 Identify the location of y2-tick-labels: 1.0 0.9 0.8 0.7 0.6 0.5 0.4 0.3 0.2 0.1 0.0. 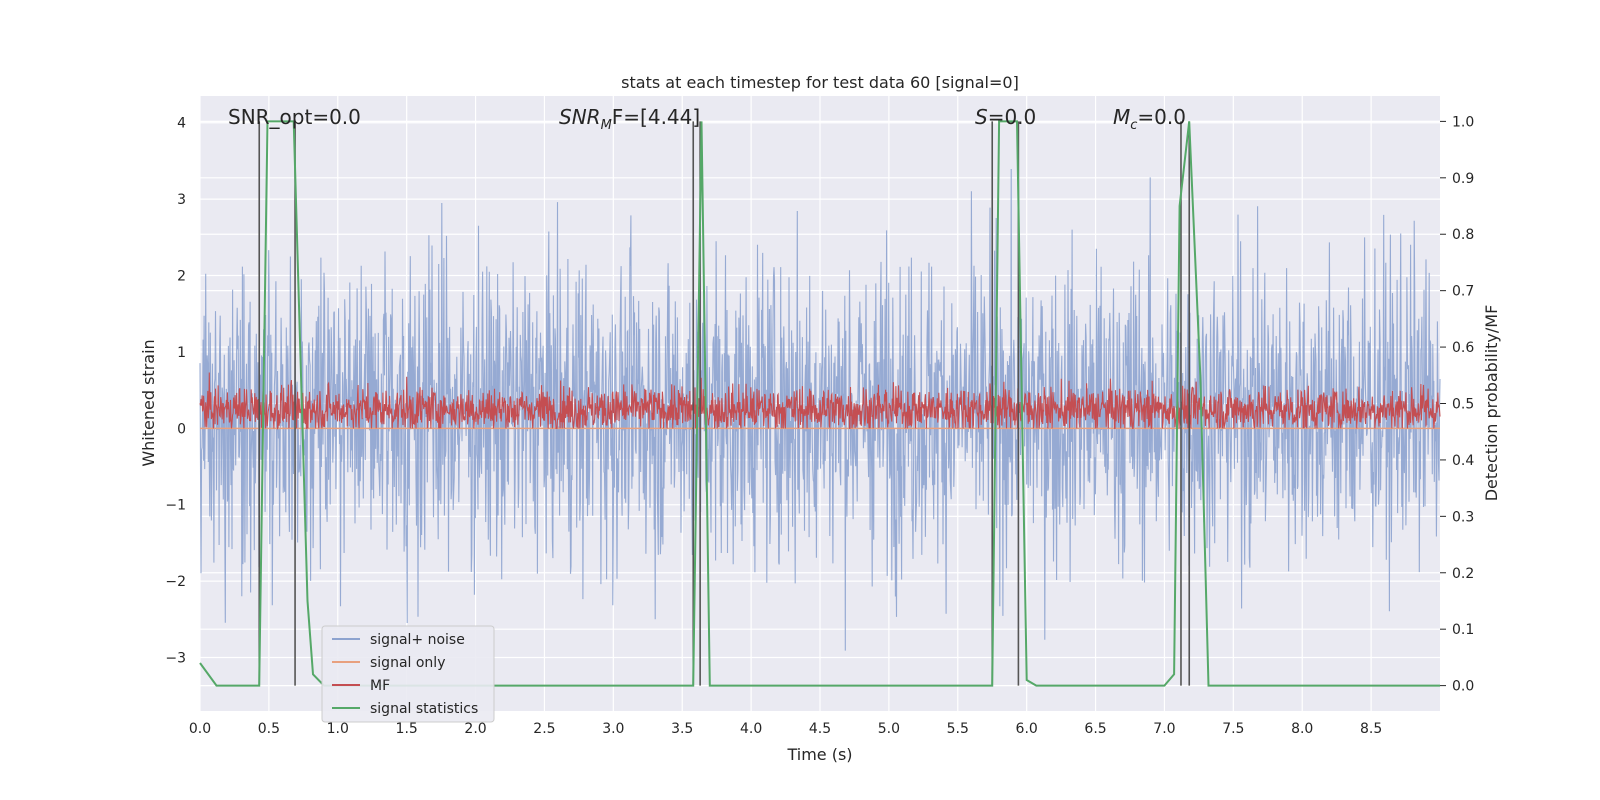
(1463, 404).